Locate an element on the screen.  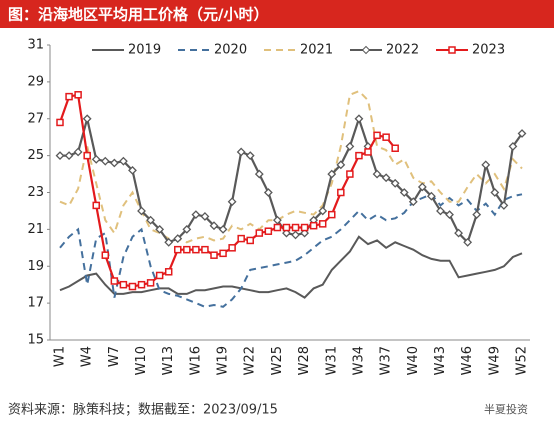
x-tick-label: W16 is located at coordinates (195, 360).